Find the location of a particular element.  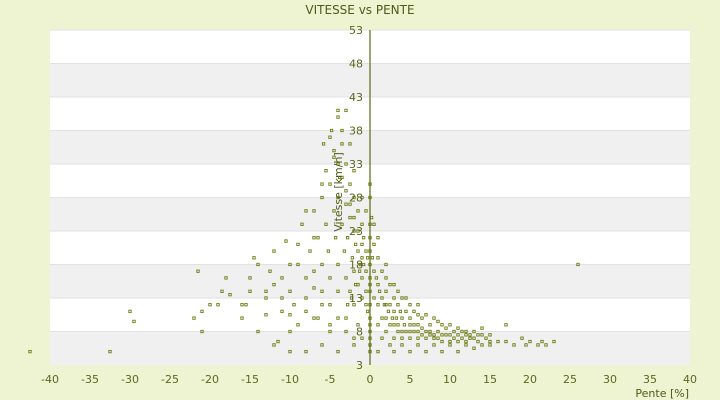

x-tick-label: 40 is located at coordinates (690, 379).